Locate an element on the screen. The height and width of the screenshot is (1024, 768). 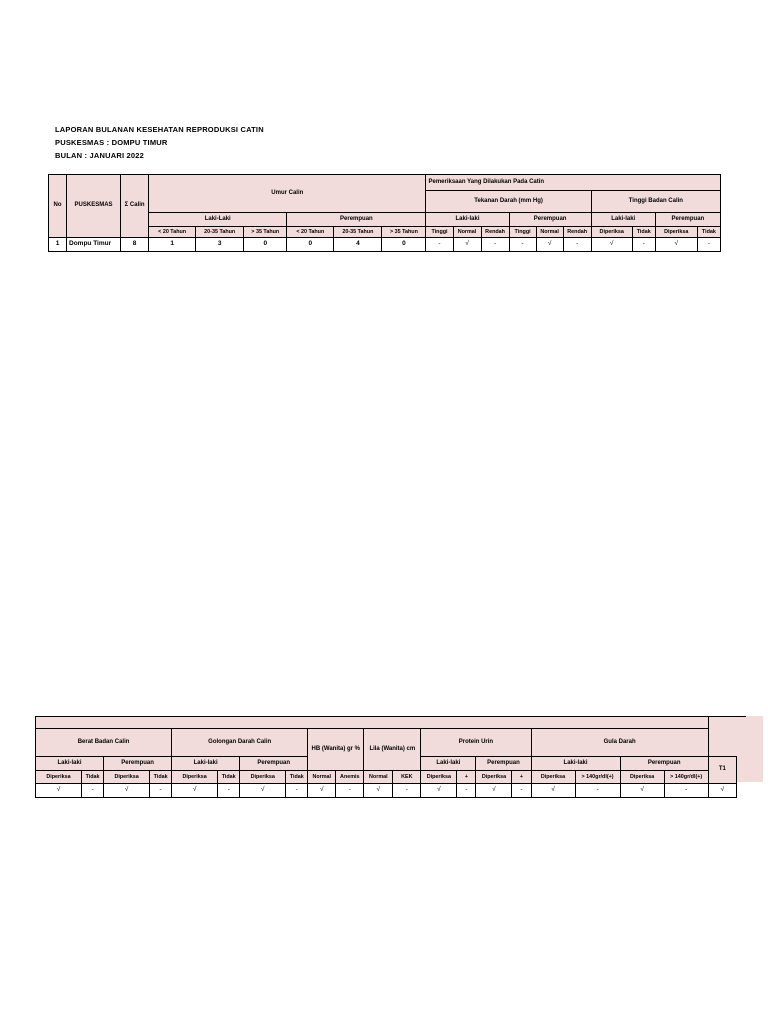
header-cell-protein-urin: Protein Urin is located at coordinates (476, 742).